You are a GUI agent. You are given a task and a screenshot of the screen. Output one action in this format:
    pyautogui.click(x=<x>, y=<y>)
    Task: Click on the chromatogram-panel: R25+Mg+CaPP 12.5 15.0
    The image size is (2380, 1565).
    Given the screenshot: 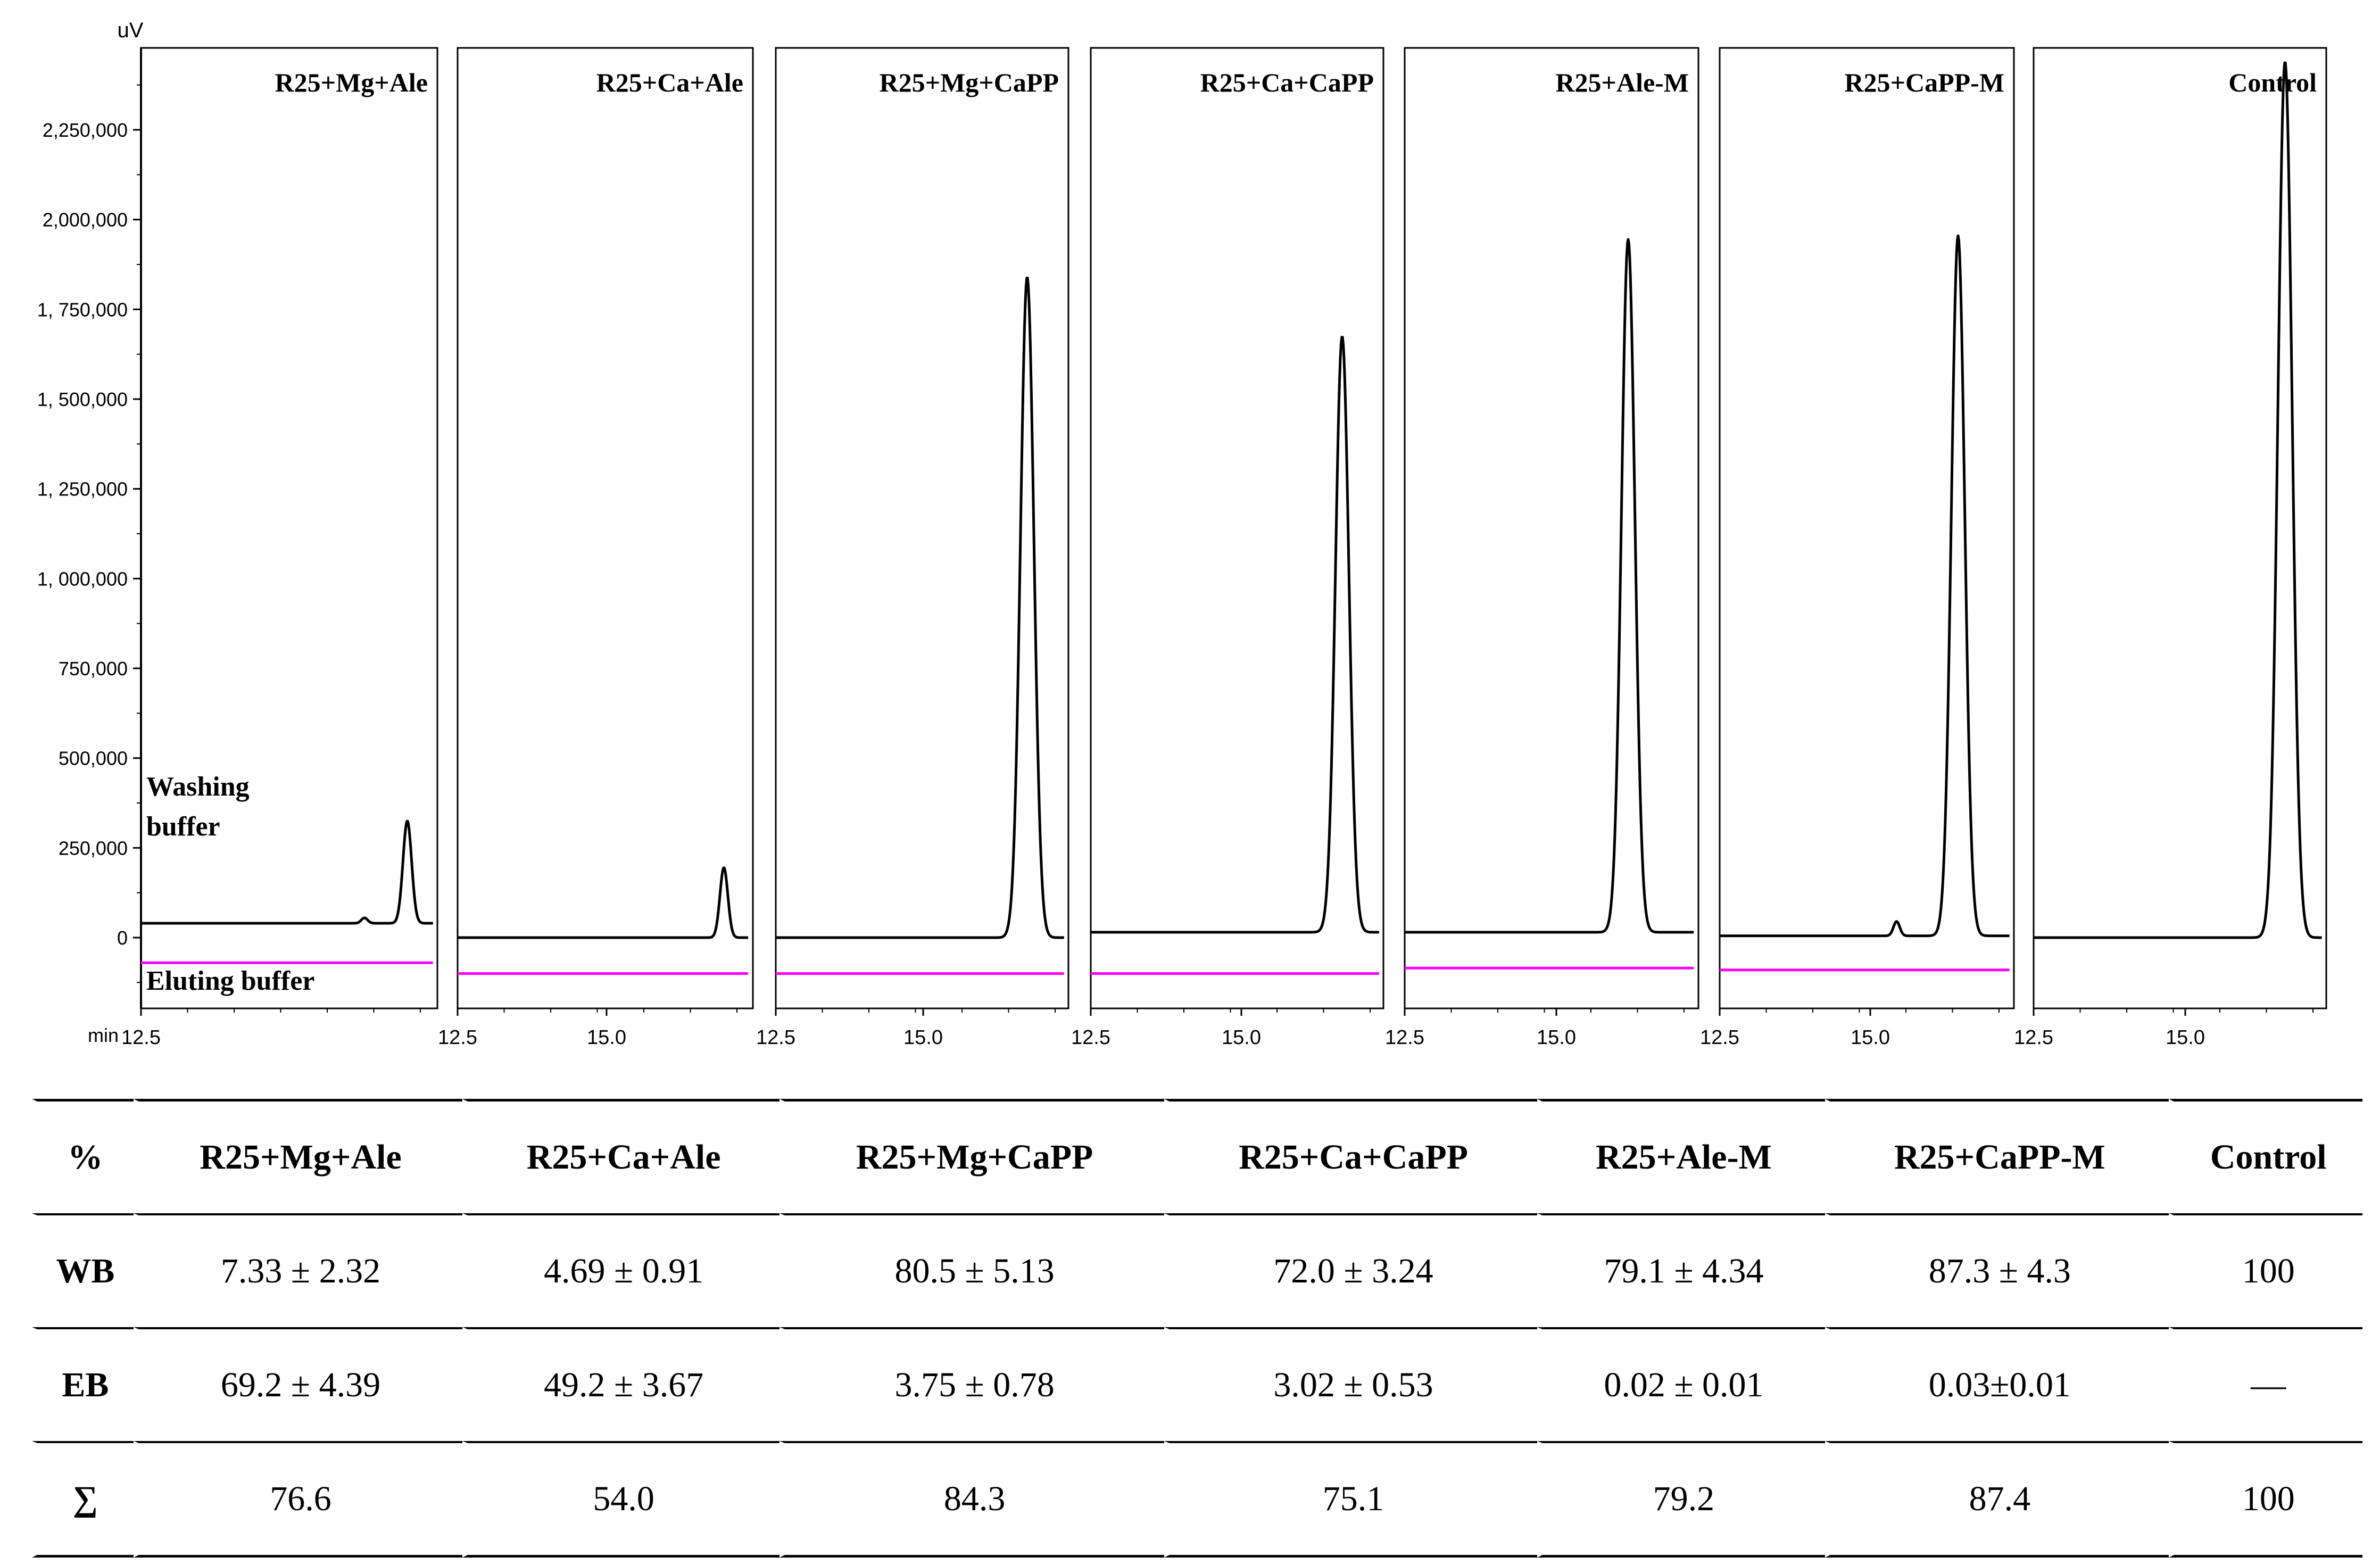 What is the action you would take?
    pyautogui.click(x=1008, y=548)
    